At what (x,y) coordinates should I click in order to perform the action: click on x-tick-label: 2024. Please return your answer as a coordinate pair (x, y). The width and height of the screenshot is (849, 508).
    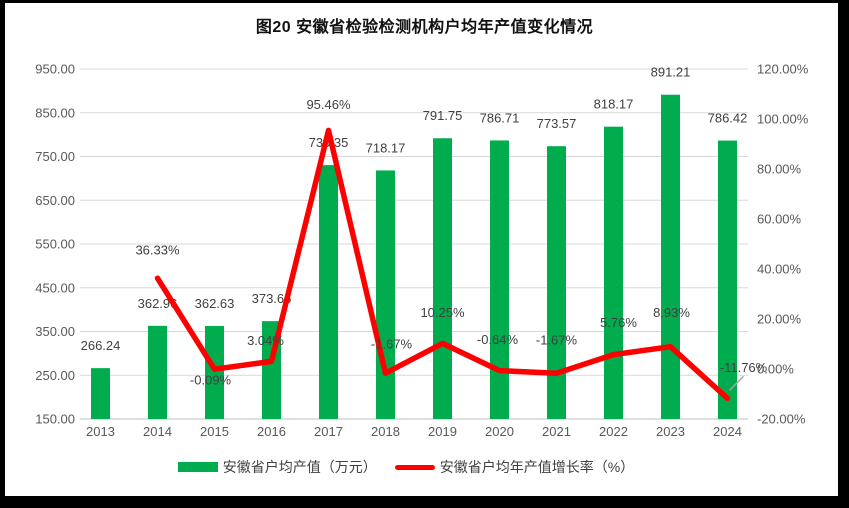
    Looking at the image, I should click on (727, 431).